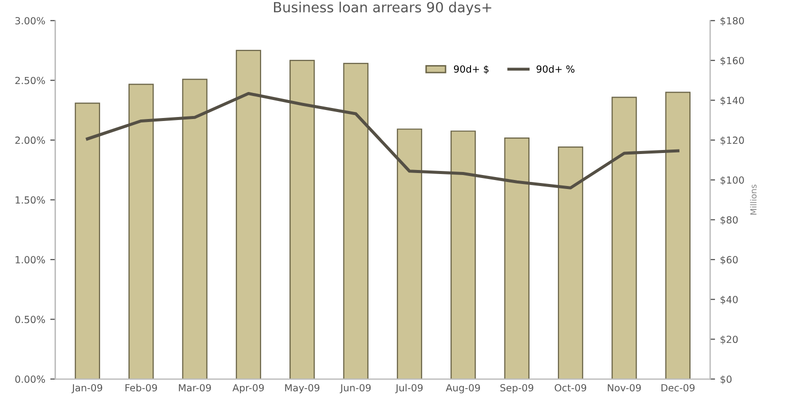 The image size is (789, 412). I want to click on y-tick-label: 0.50%, so click(30, 320).